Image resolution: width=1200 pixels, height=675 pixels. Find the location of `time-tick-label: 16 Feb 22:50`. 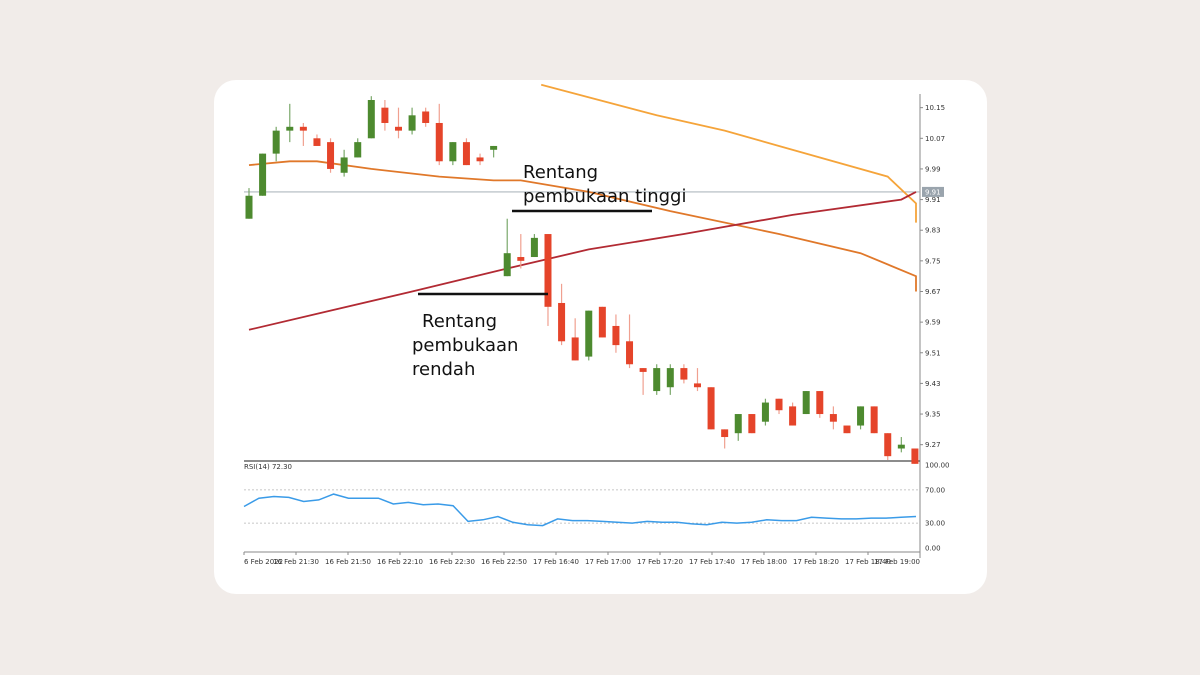

time-tick-label: 16 Feb 22:50 is located at coordinates (504, 562).